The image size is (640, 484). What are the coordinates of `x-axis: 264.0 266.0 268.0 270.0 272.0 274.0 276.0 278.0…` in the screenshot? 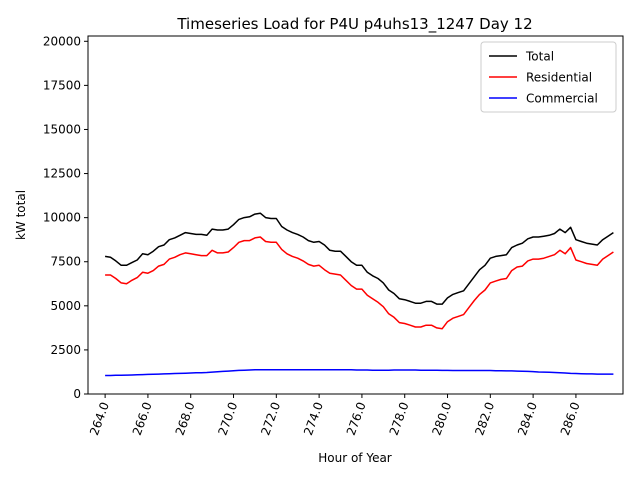 It's located at (335, 415).